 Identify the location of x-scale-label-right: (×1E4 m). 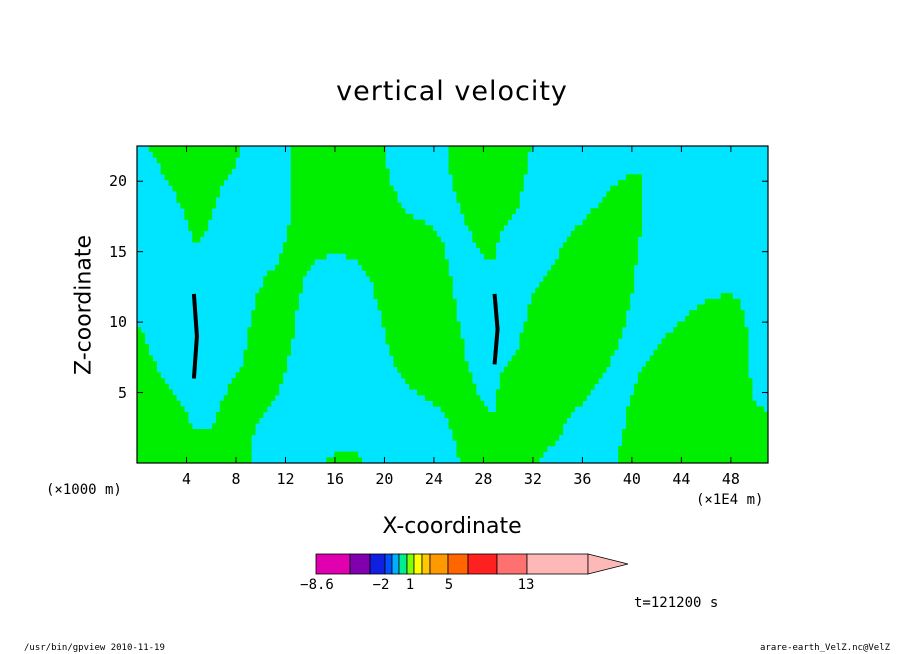
(730, 500).